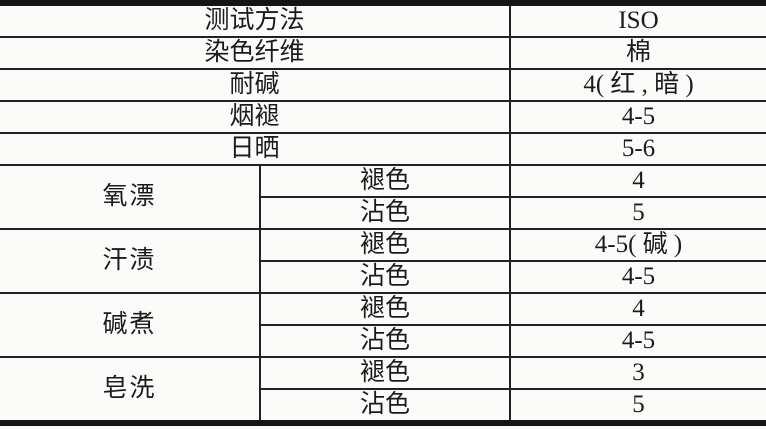 This screenshot has width=766, height=429. What do you see at coordinates (130, 197) in the screenshot?
I see `oxygen-bleach-group-label: 氧漂` at bounding box center [130, 197].